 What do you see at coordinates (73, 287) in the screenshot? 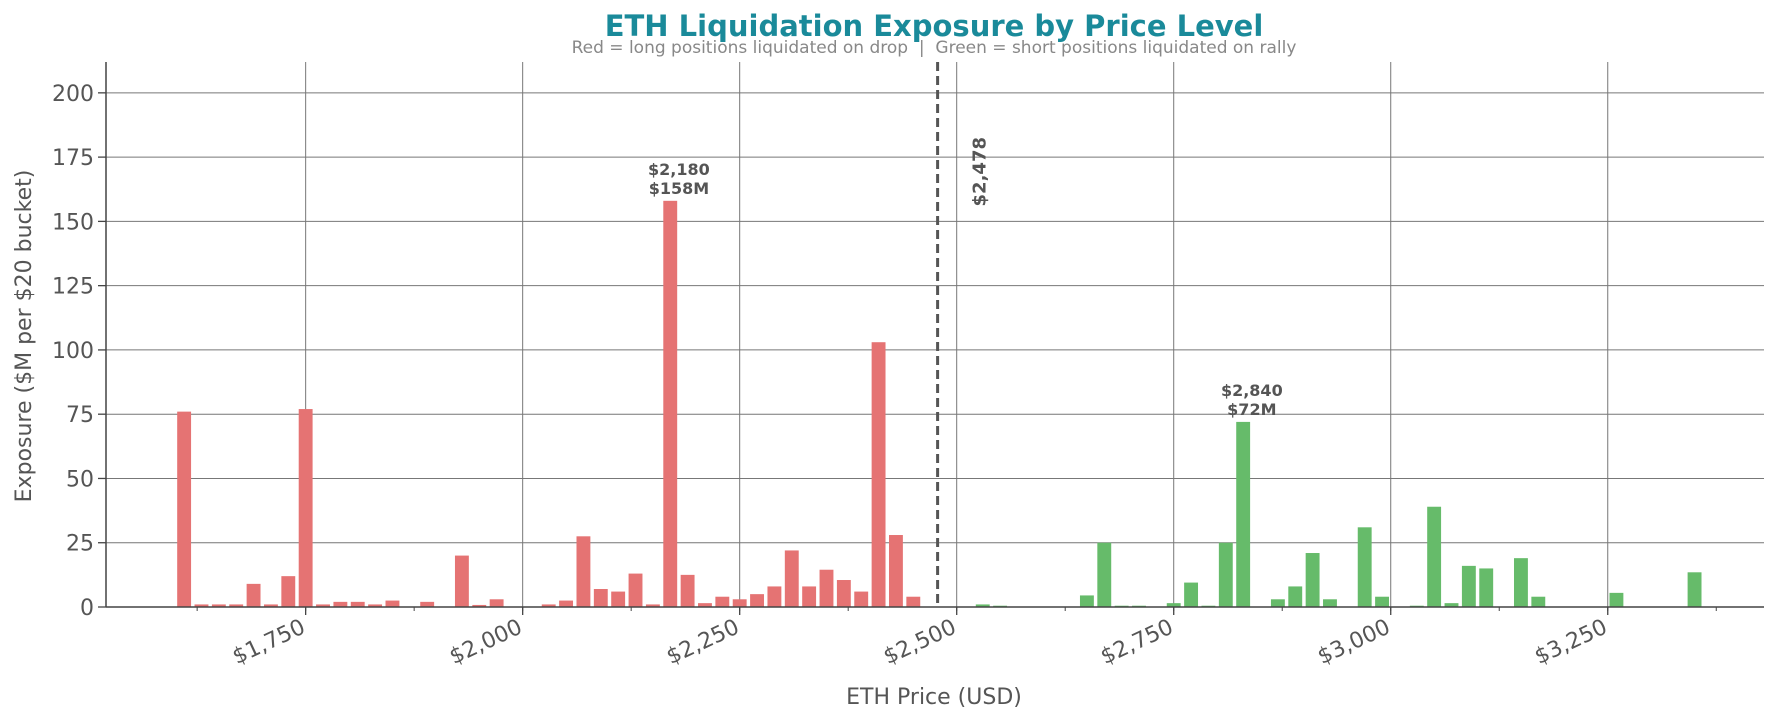
I see `y-tick-label: 125` at bounding box center [73, 287].